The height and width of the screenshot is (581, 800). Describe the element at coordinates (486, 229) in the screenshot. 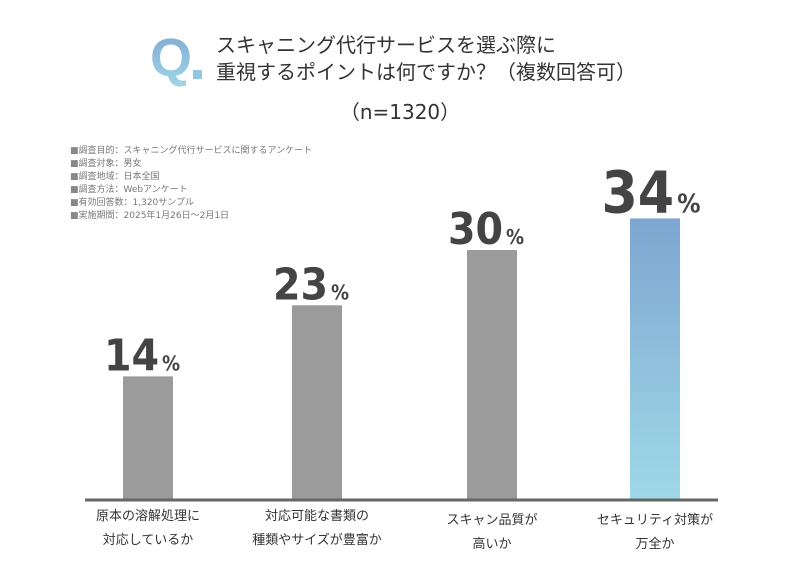

I see `data-label: 30%` at that location.